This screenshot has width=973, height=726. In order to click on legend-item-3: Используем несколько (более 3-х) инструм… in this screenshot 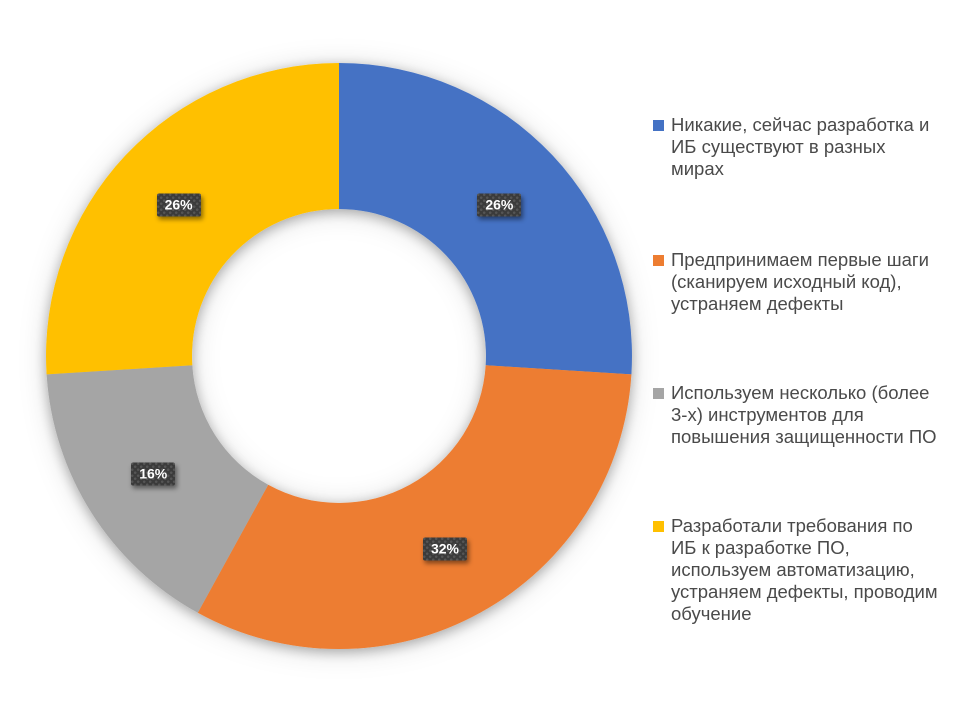, I will do `click(795, 415)`.